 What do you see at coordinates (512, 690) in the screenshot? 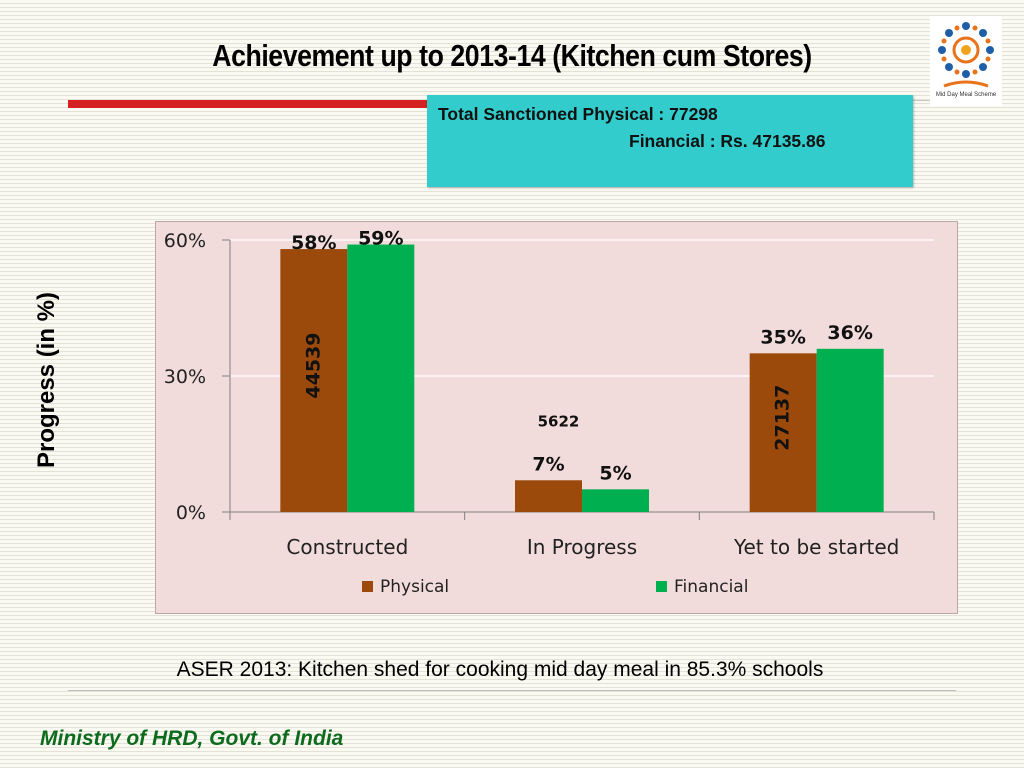
I see `footer-divider` at bounding box center [512, 690].